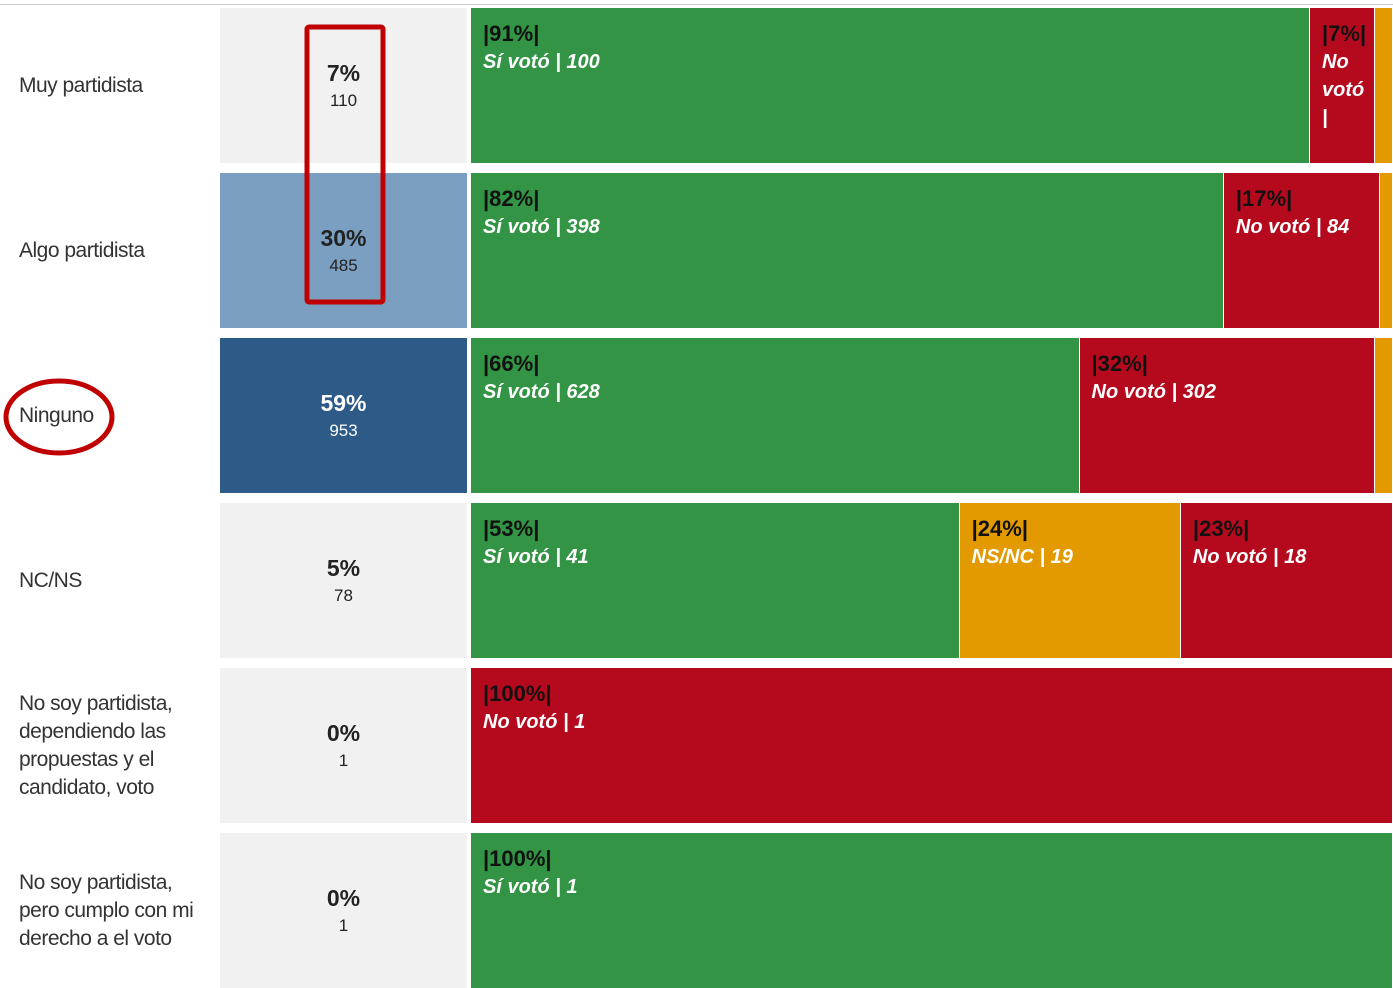 This screenshot has height=988, width=1393. Describe the element at coordinates (56, 415) in the screenshot. I see `row-label: Ninguno` at that location.